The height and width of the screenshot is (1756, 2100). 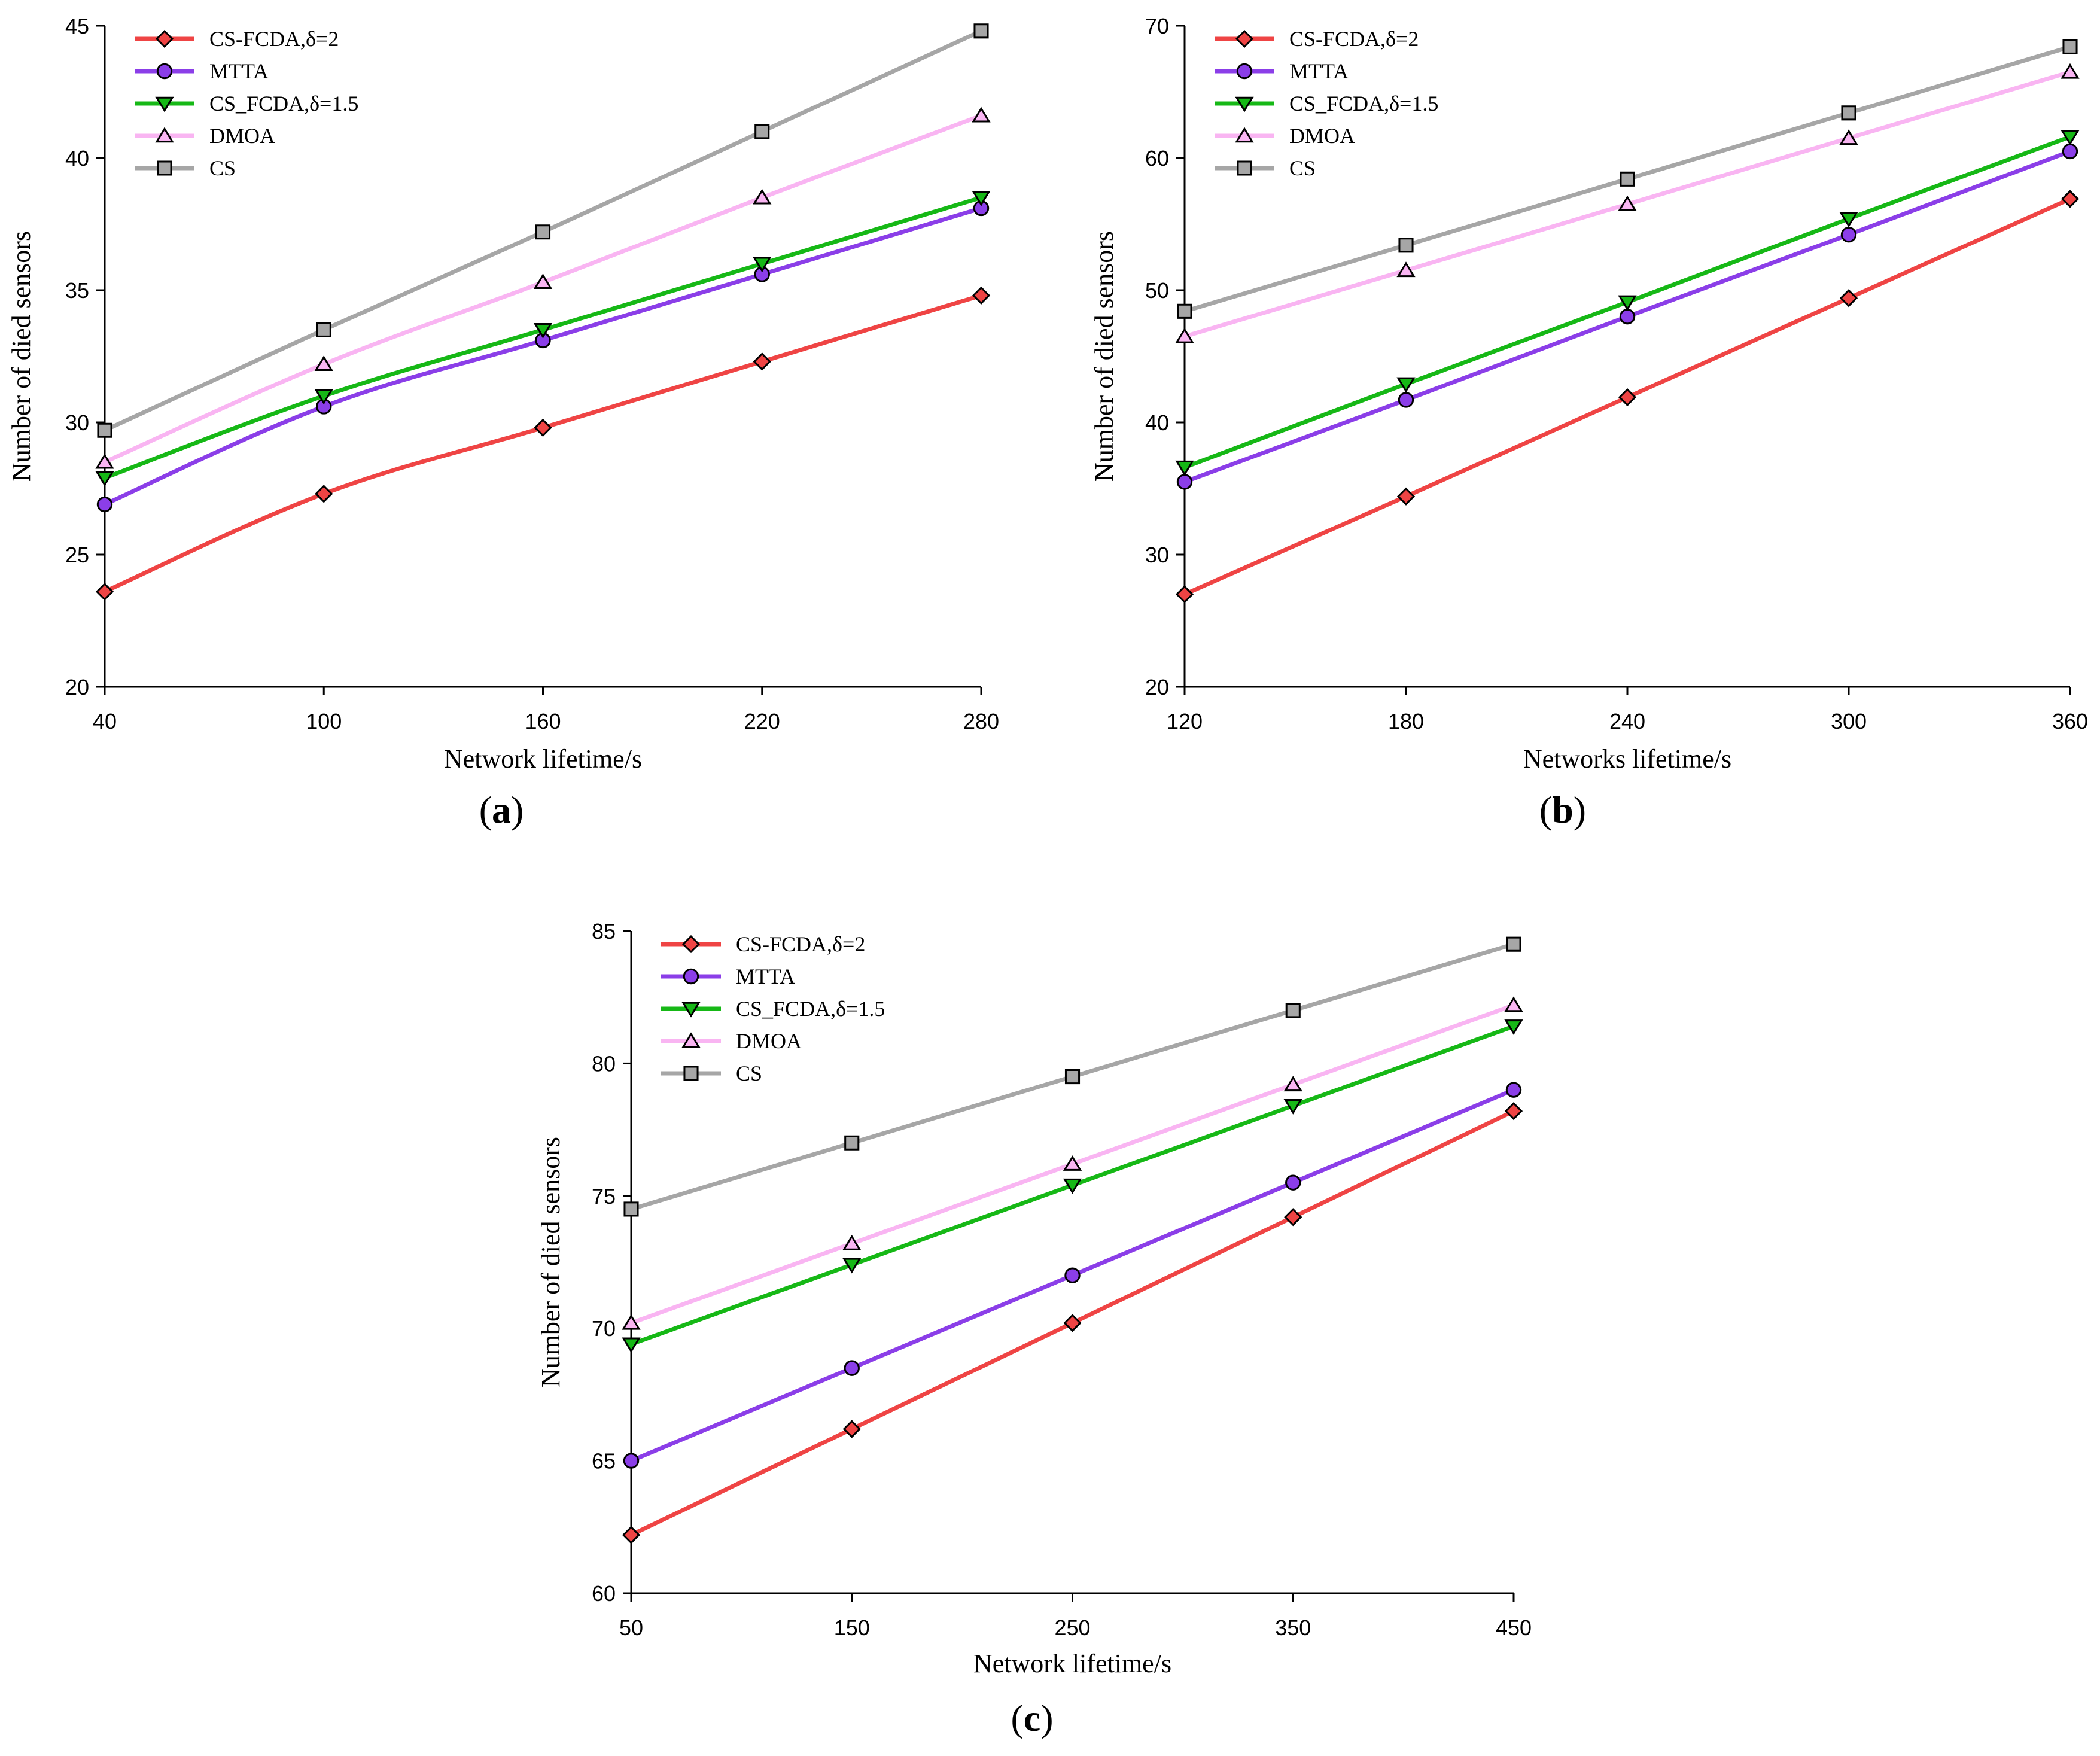 What do you see at coordinates (1293, 1627) in the screenshot?
I see `x-tick-label: 350` at bounding box center [1293, 1627].